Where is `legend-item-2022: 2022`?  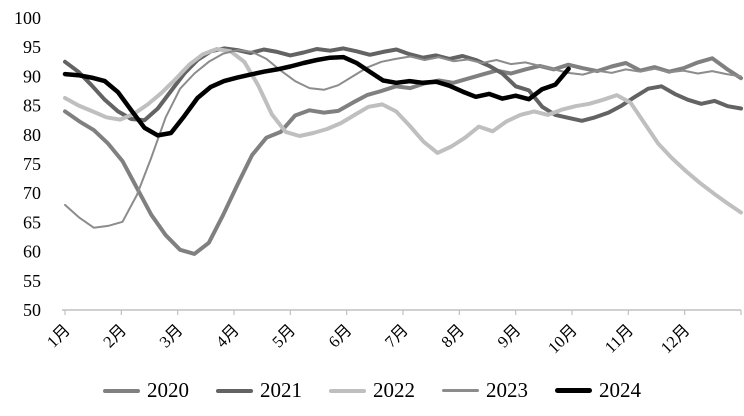 legend-item-2022: 2022 is located at coordinates (372, 390).